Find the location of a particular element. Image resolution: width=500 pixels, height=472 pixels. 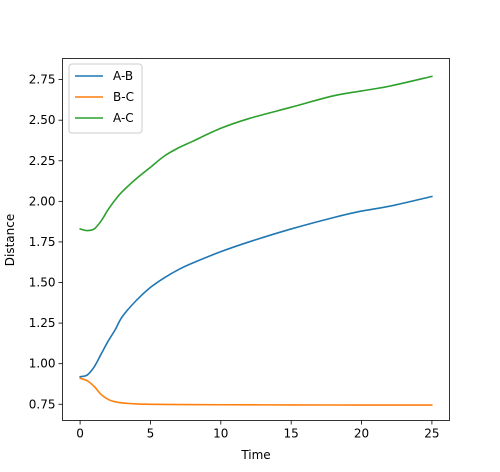

x-tick-label: 0 is located at coordinates (80, 434).